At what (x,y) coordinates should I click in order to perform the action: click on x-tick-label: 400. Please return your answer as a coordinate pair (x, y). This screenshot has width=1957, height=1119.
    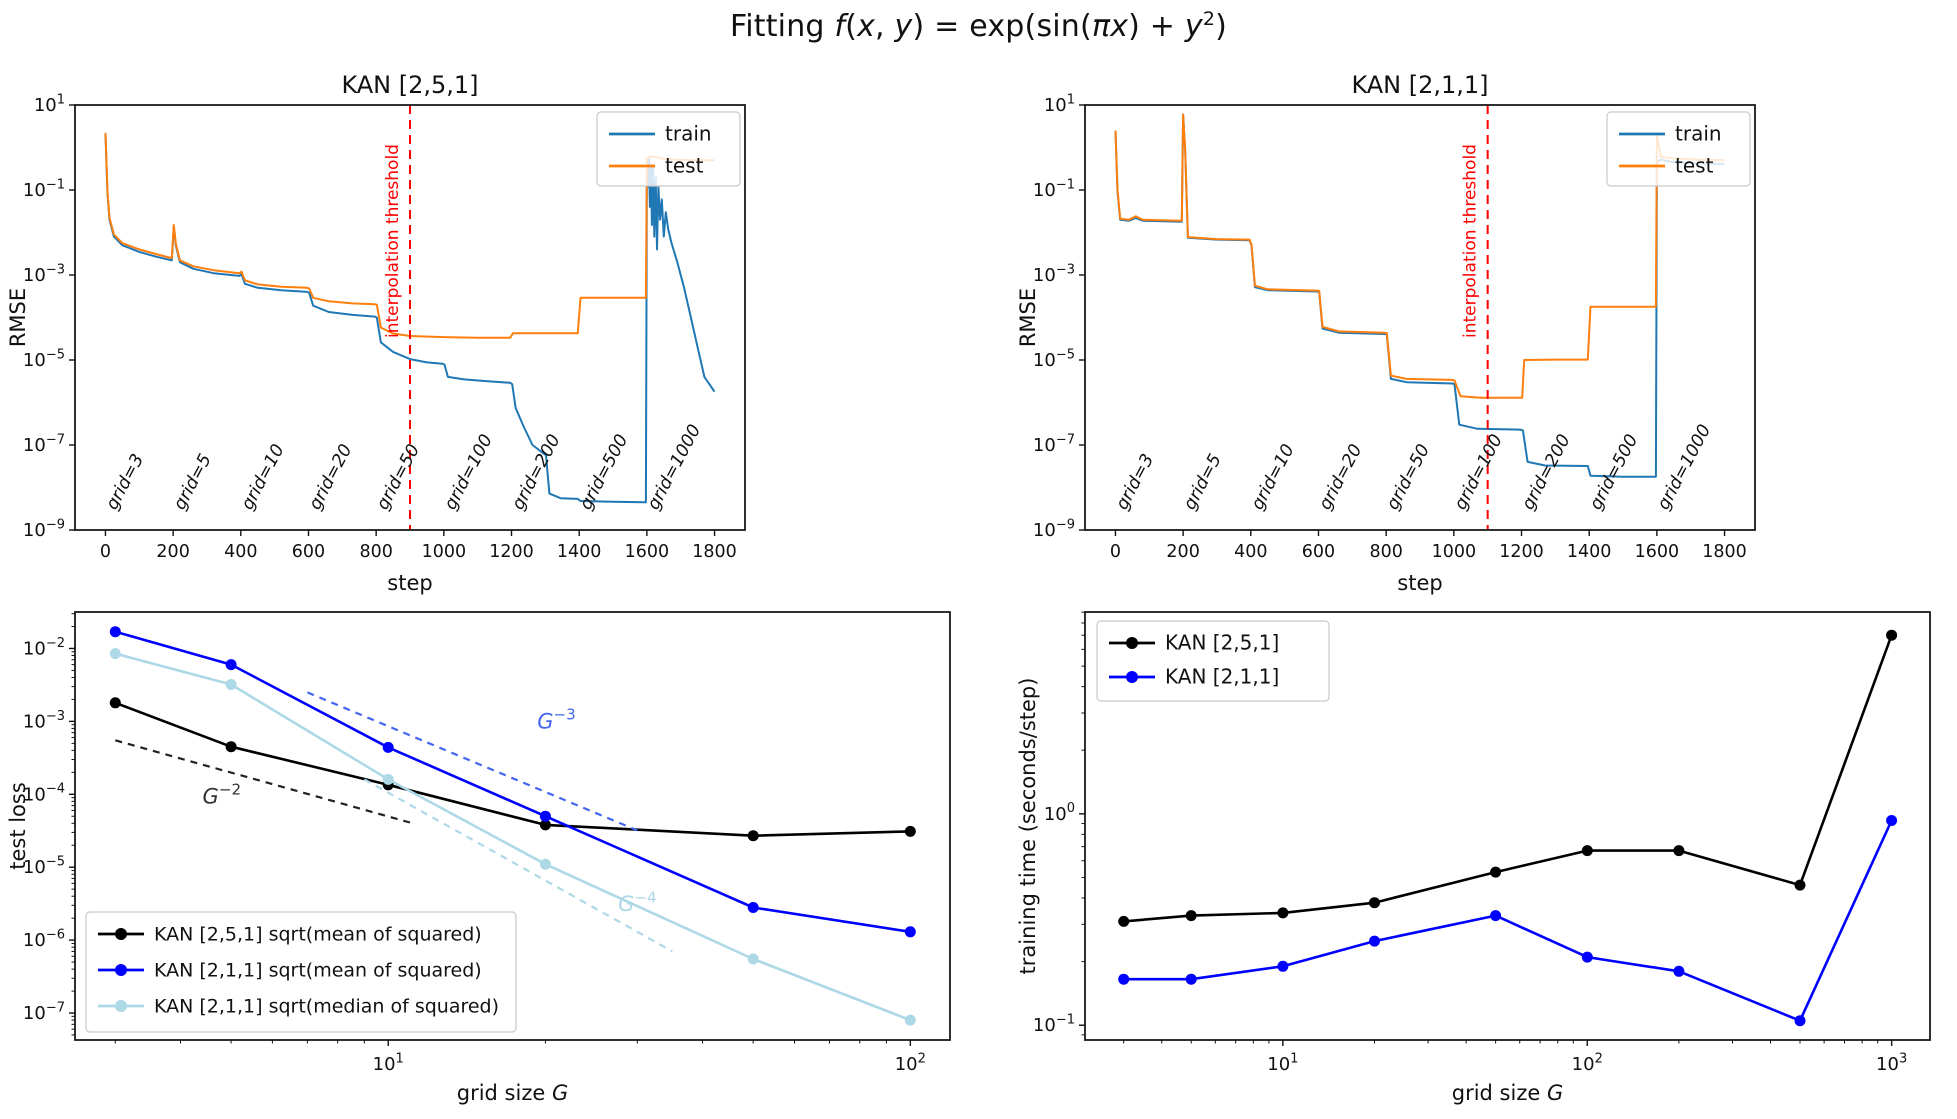
    Looking at the image, I should click on (240, 552).